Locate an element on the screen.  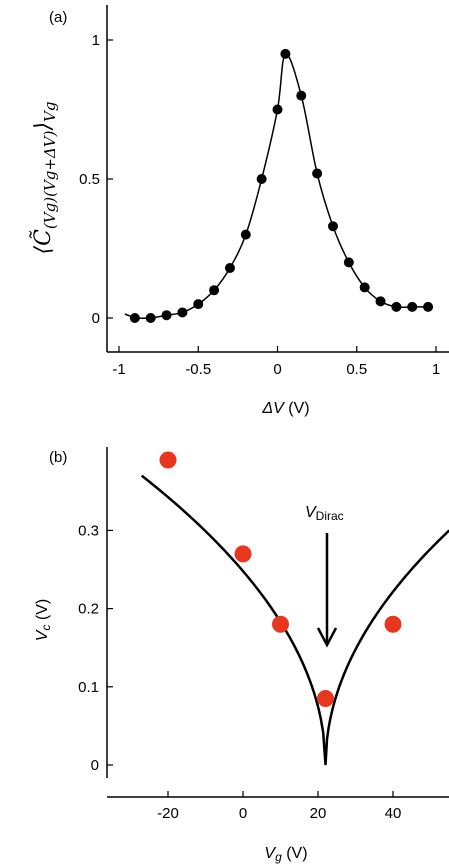
panel-b-x-tick-label: -20 is located at coordinates (168, 813).